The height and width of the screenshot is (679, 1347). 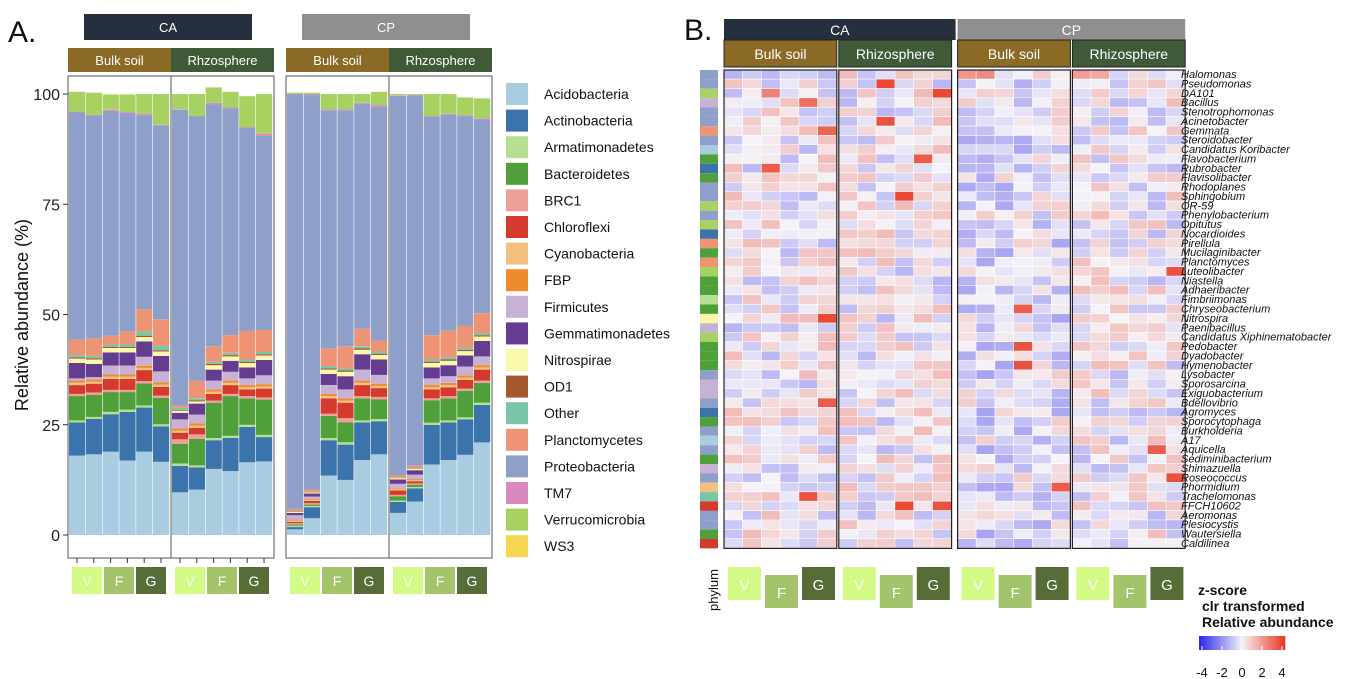 I want to click on legend-swatch, so click(x=517, y=519).